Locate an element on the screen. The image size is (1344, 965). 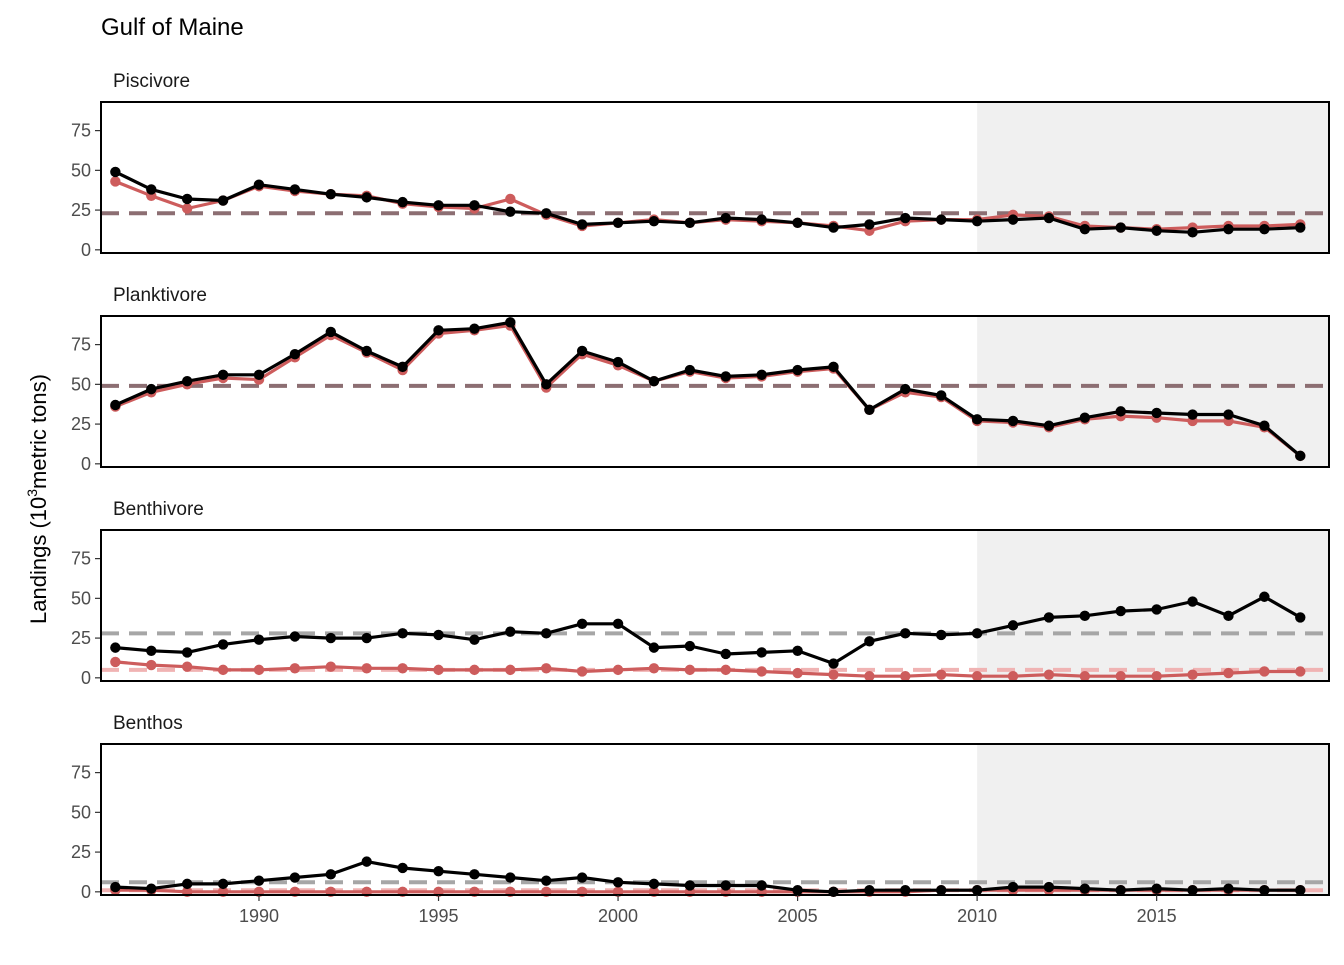
x-tick-label: 2005 is located at coordinates (798, 916).